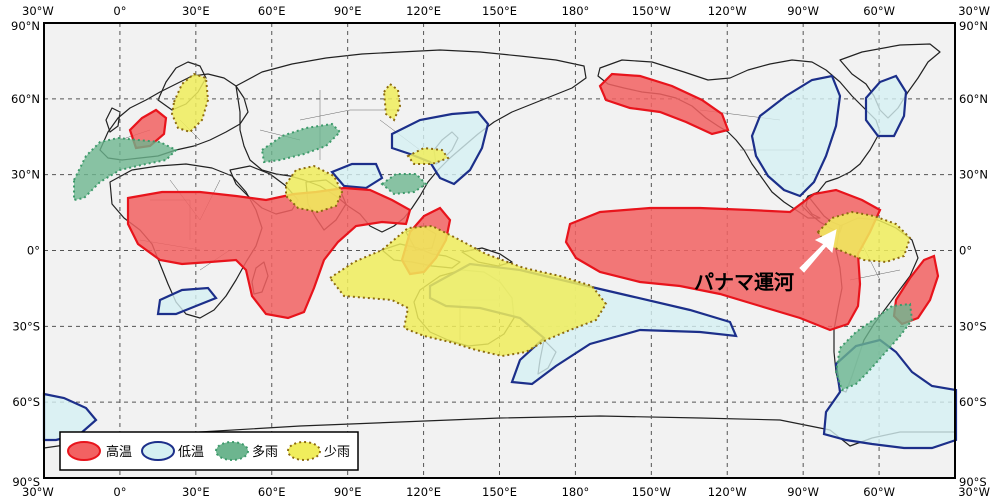  I want to click on dry-region-south-asia, so click(314, 189).